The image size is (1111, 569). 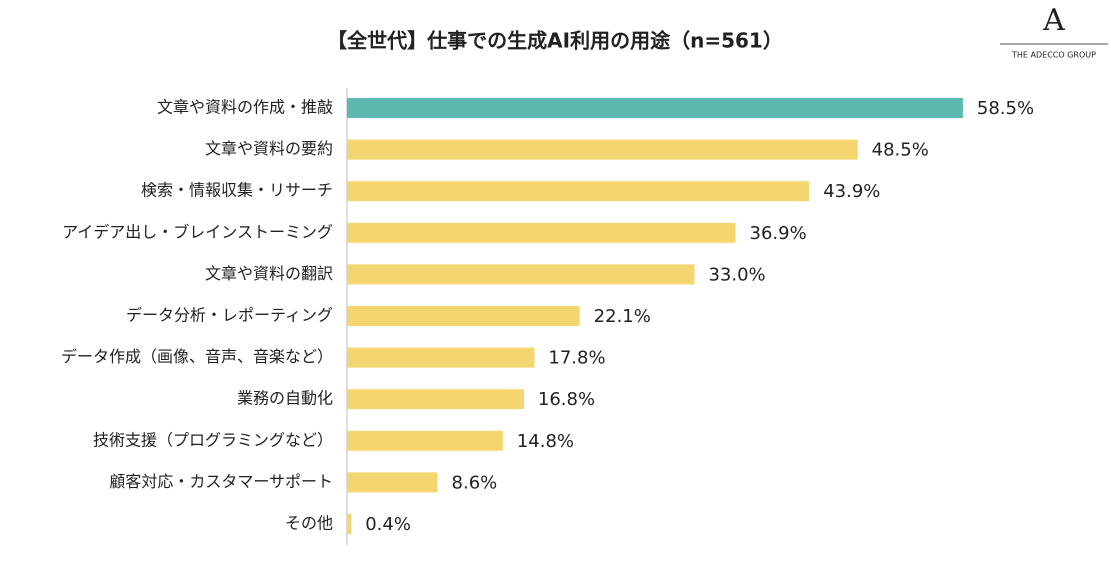 I want to click on category-label: 文章や資料の作成・推敲, so click(x=245, y=107).